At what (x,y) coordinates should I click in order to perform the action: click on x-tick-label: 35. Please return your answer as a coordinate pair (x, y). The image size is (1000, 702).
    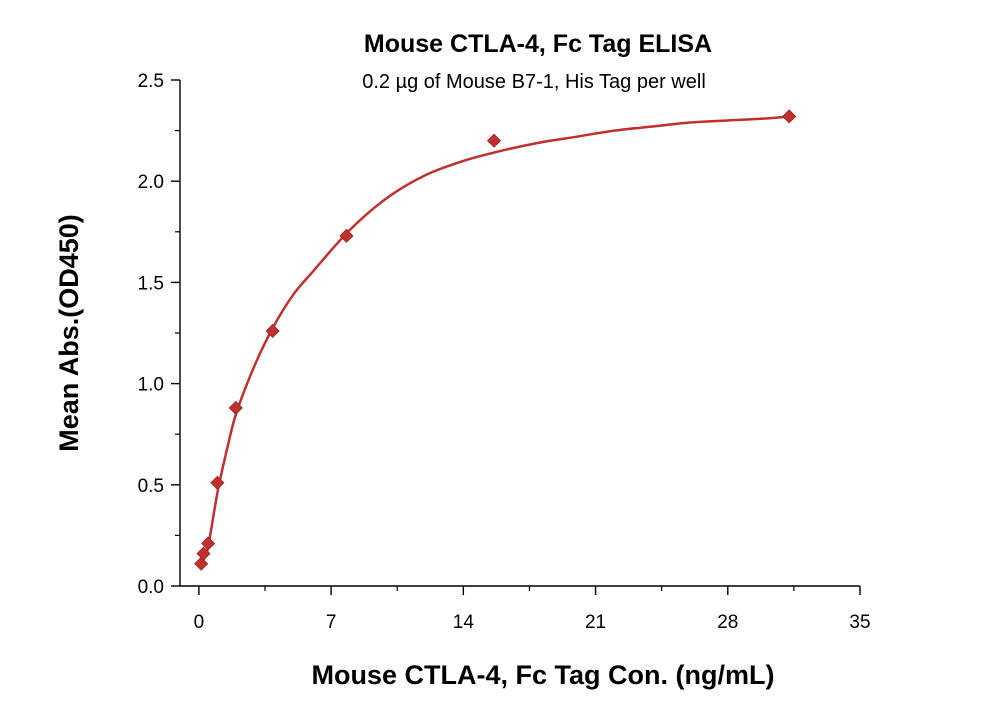
    Looking at the image, I should click on (859, 622).